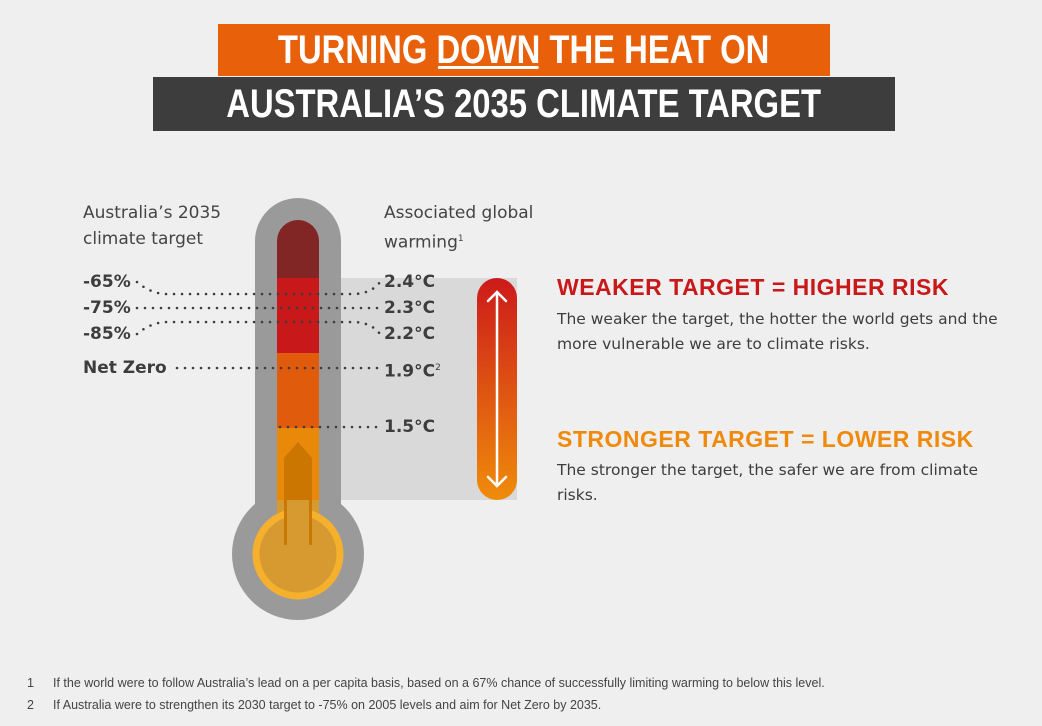 The image size is (1042, 726). I want to click on dotted-leaders, so click(258, 354).